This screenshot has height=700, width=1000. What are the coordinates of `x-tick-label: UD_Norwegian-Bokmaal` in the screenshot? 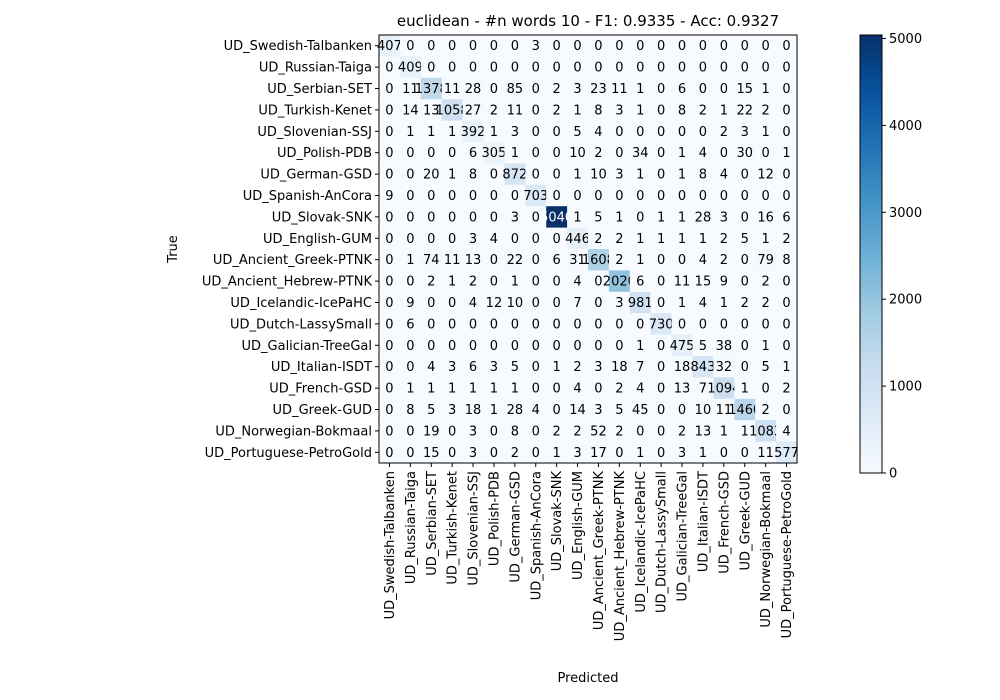 It's located at (766, 549).